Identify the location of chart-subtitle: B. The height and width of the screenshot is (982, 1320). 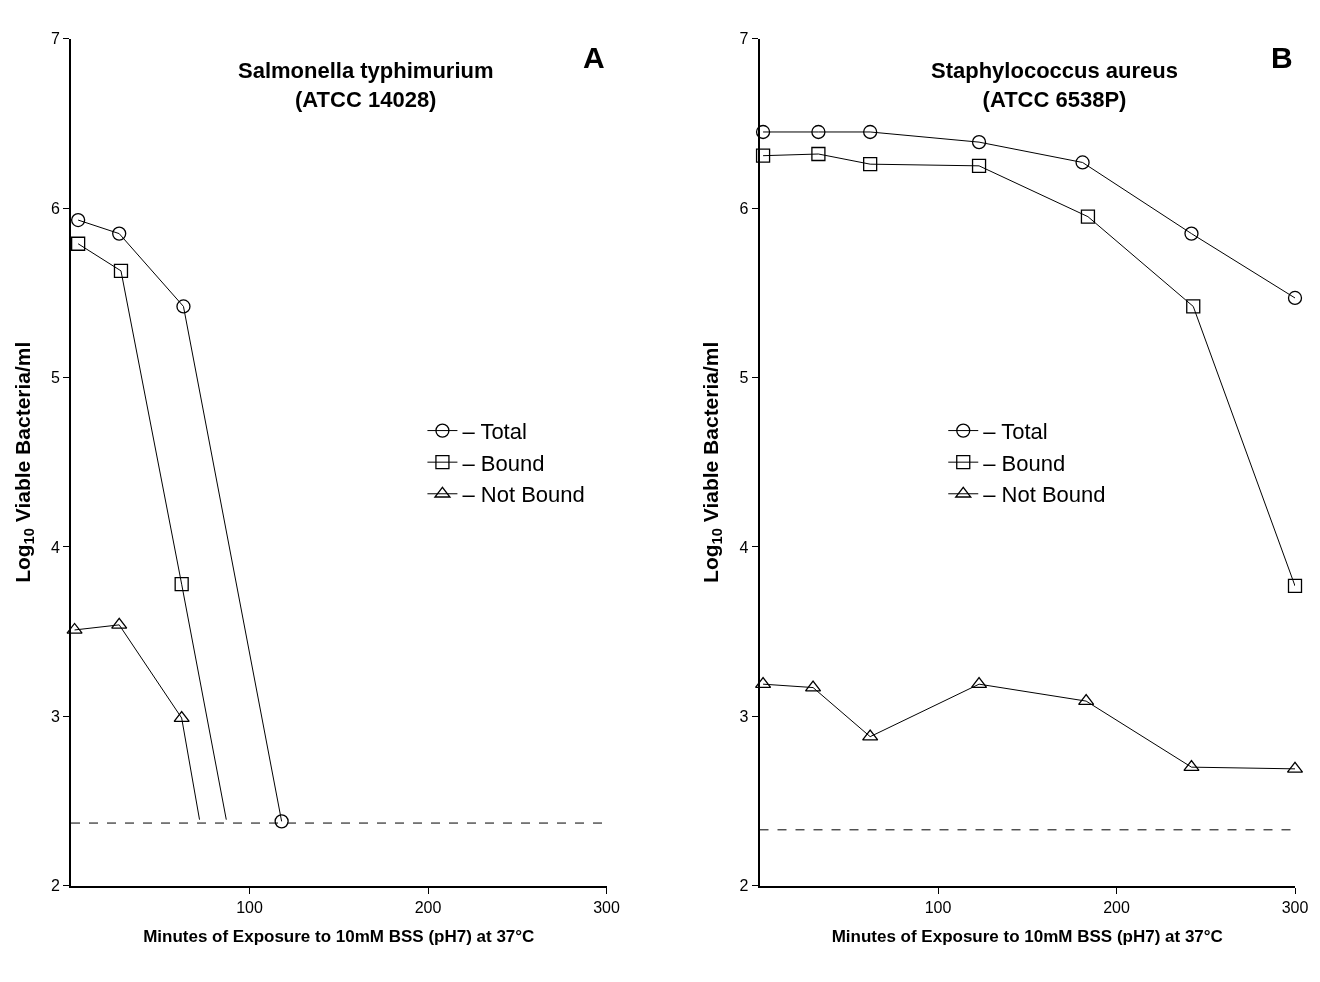
(1282, 57).